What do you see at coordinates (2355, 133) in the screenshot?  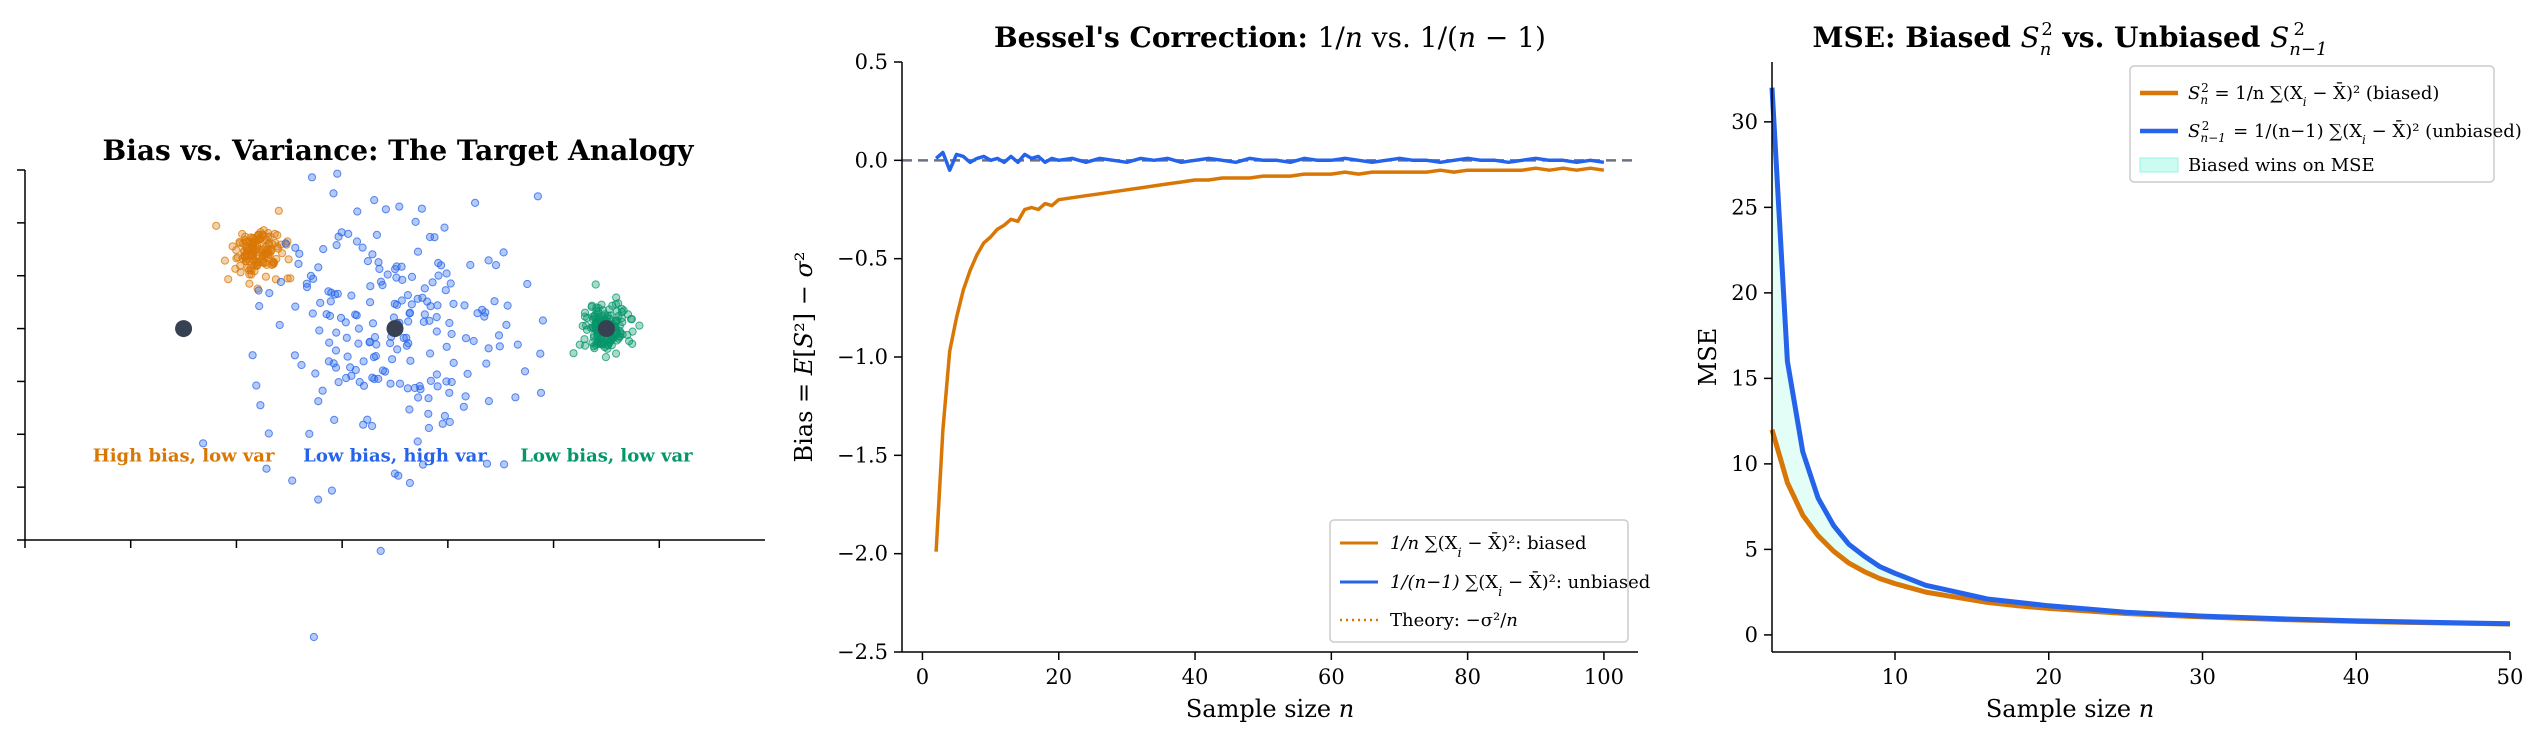 I see `panel3-legend-unbiased: Sn−12 = 1/(n−1) ∑(Xi − X̄)² (unbiased)` at bounding box center [2355, 133].